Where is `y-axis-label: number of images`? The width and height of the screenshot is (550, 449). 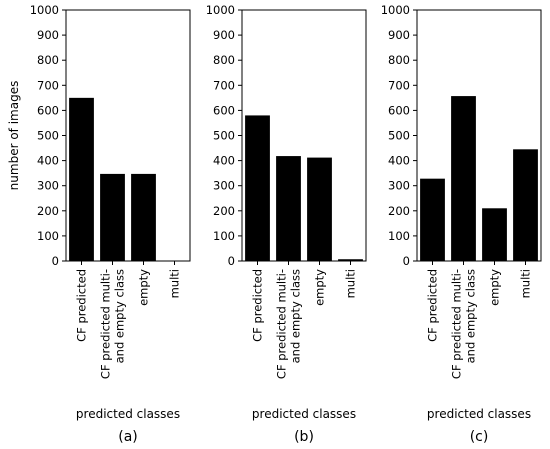
y-axis-label: number of images is located at coordinates (14, 136).